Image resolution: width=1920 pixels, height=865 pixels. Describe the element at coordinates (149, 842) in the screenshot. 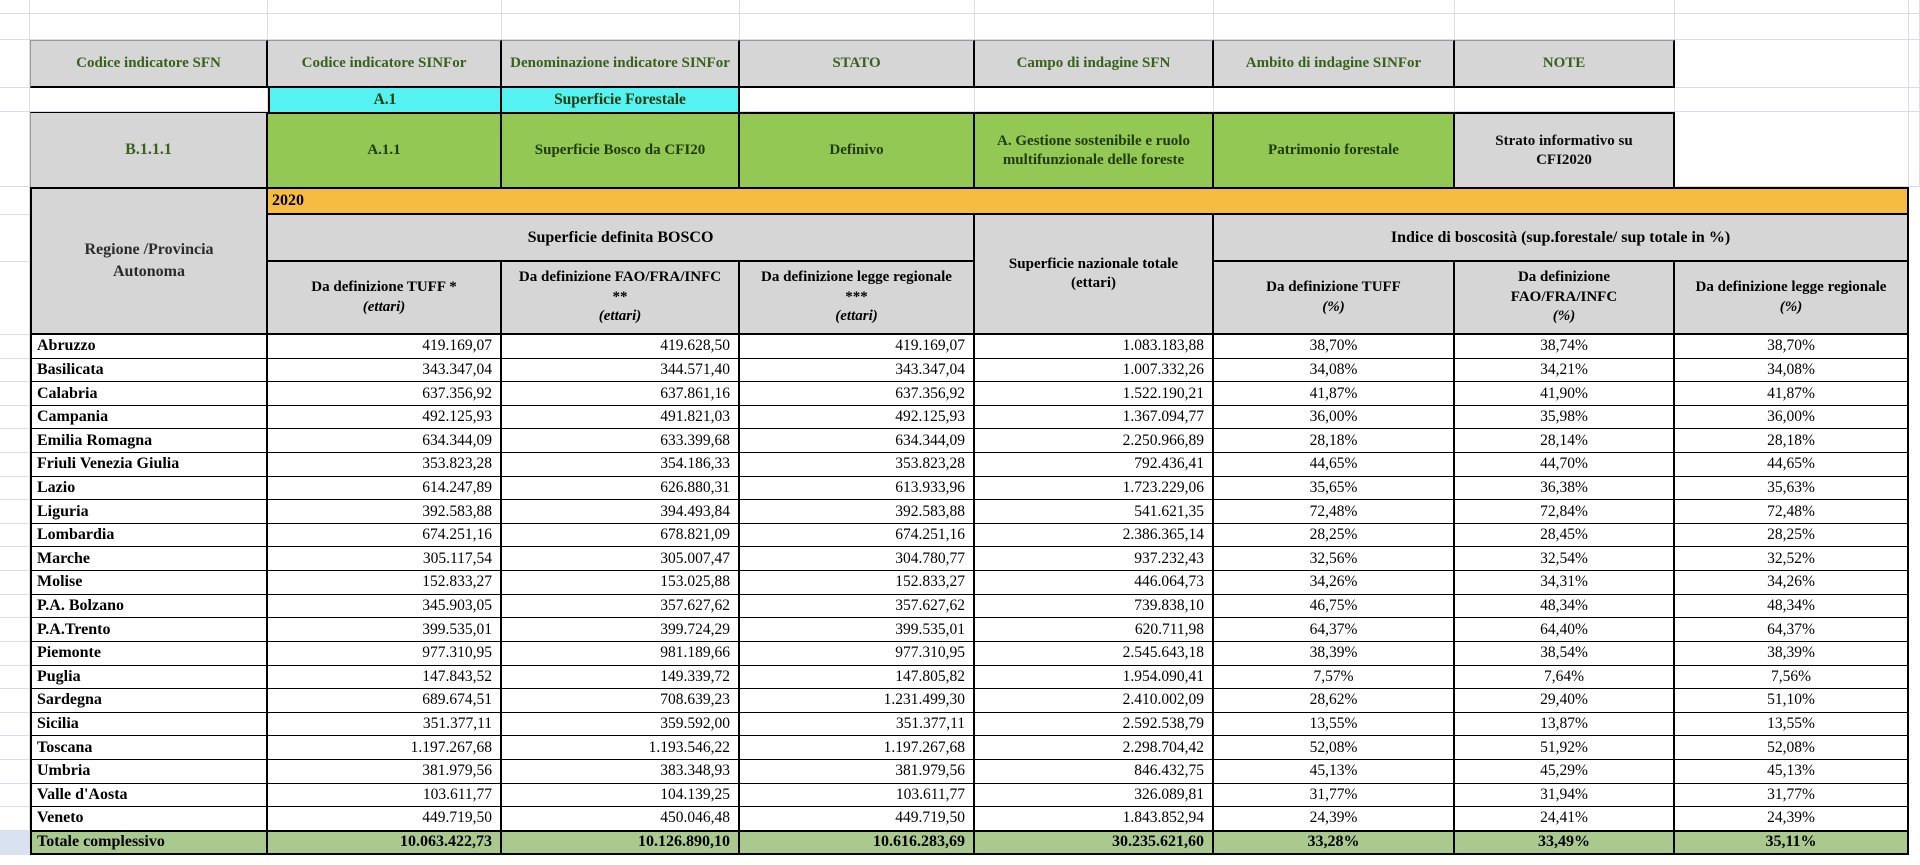

I see `cell-region-total: Totale complessivo` at that location.